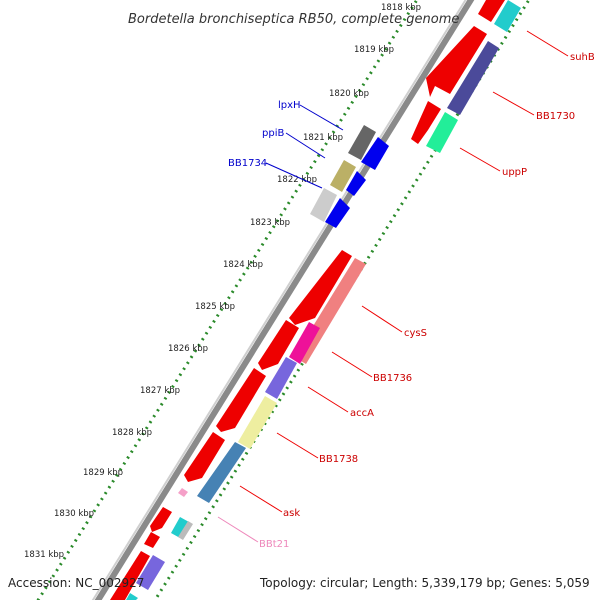 The image size is (600, 600). Describe the element at coordinates (304, 146) in the screenshot. I see `reverse-leaders` at that location.